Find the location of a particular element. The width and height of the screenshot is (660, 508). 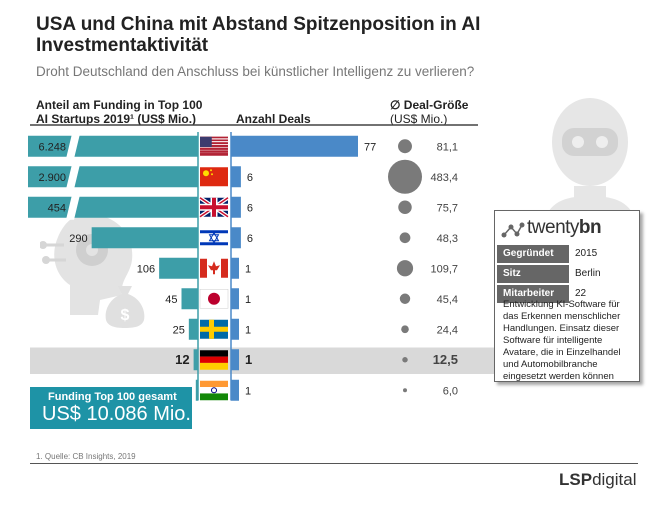

company-name-light: twenty is located at coordinates (553, 227).